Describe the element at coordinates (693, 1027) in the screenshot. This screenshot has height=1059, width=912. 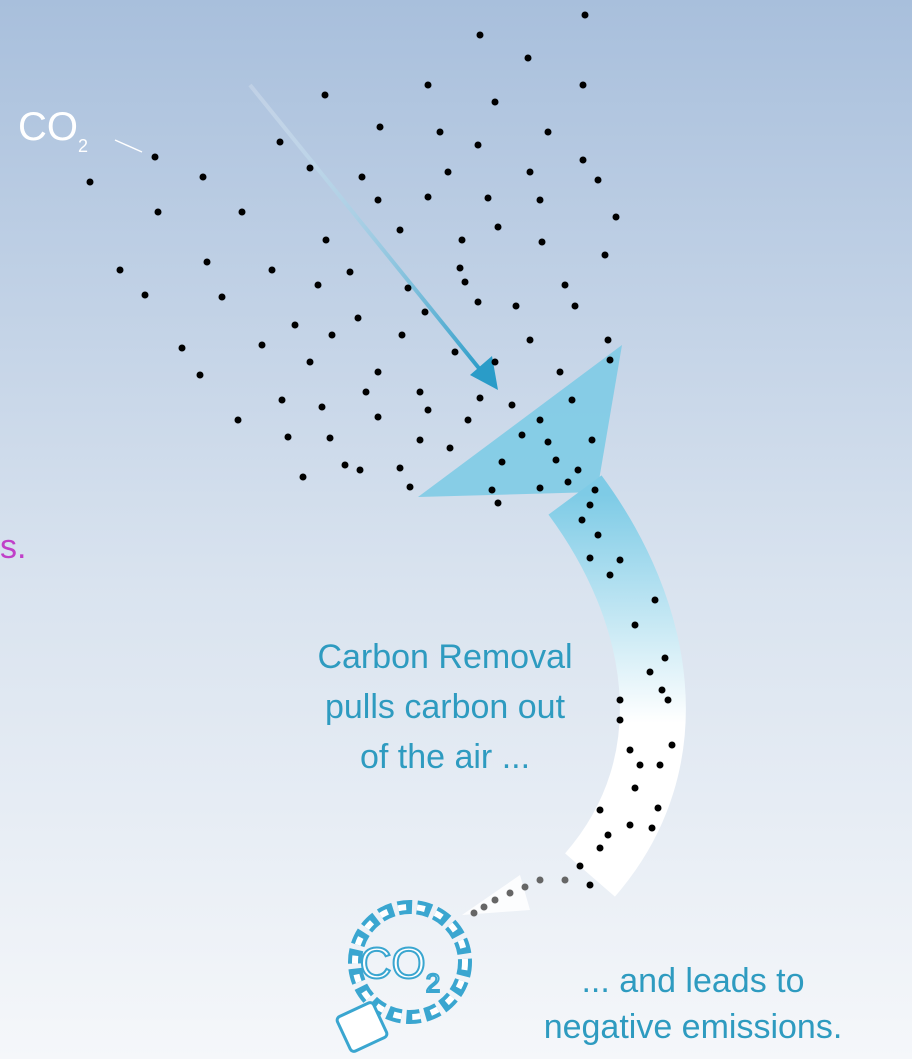
I see `caption-line: negative emissions.` at that location.